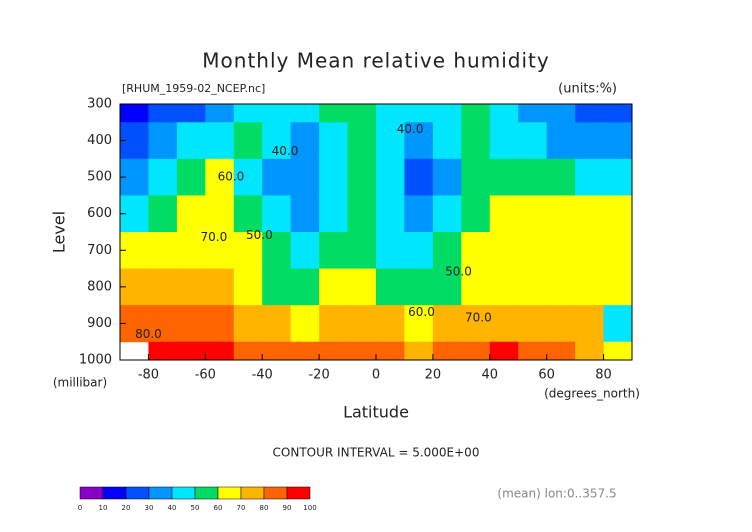  What do you see at coordinates (592, 394) in the screenshot?
I see `x-units: (degrees_north)` at bounding box center [592, 394].